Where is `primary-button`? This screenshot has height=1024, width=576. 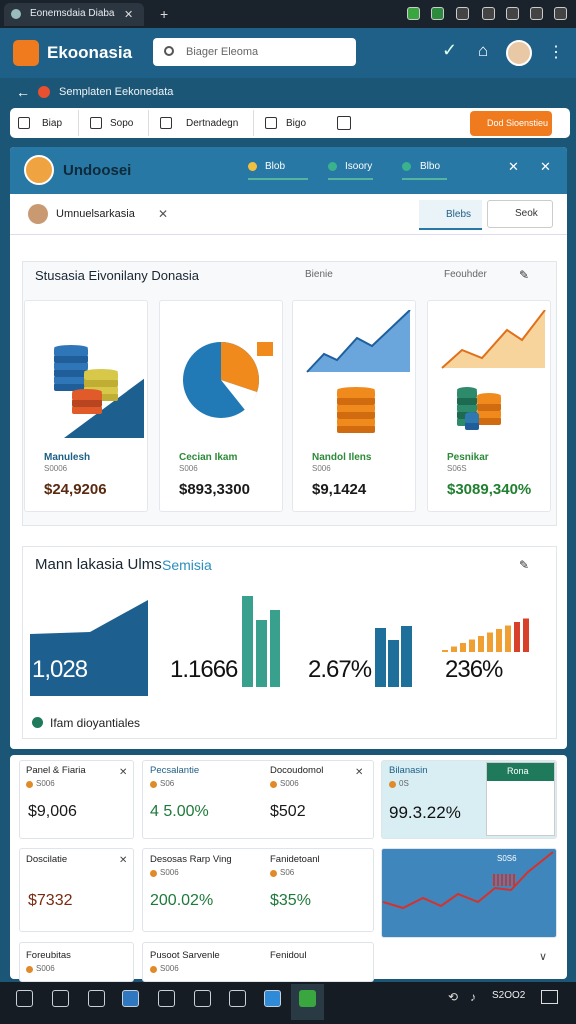 primary-button is located at coordinates (511, 123).